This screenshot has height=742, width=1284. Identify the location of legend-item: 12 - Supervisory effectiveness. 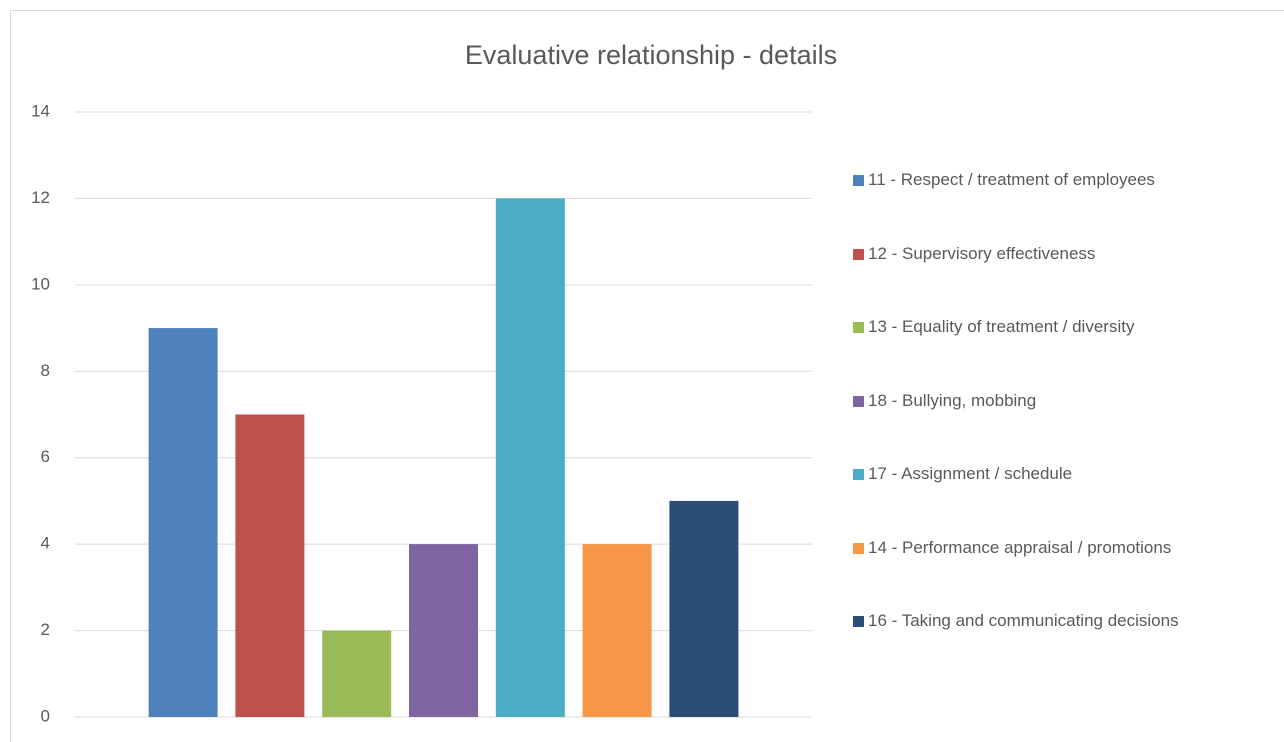
(1065, 254).